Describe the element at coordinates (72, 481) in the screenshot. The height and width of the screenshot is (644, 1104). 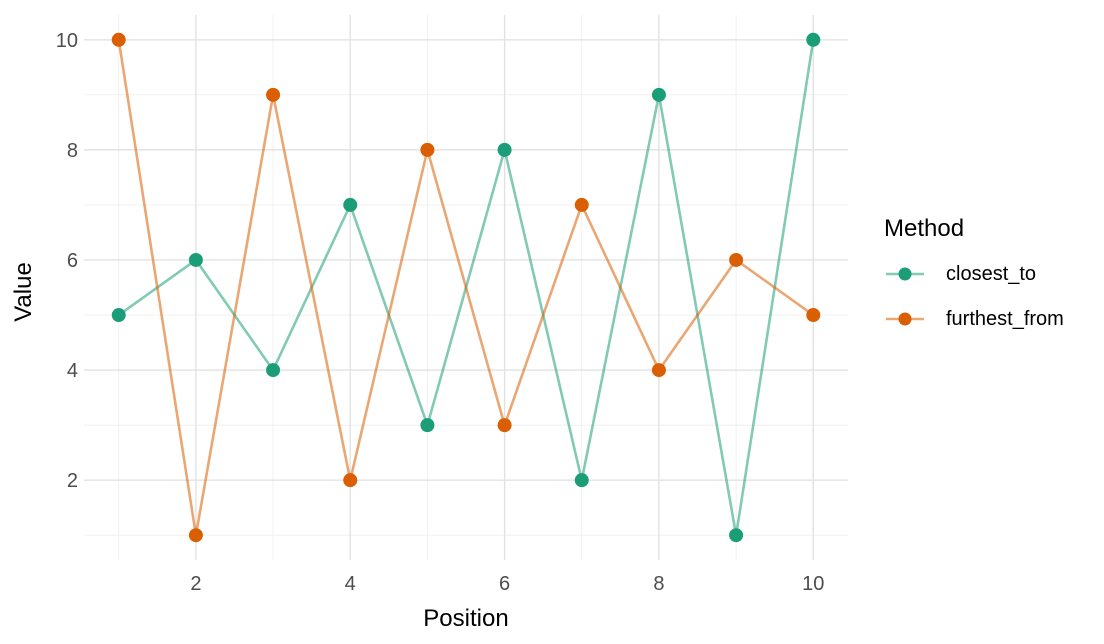
I see `y-tick-label: 2` at that location.